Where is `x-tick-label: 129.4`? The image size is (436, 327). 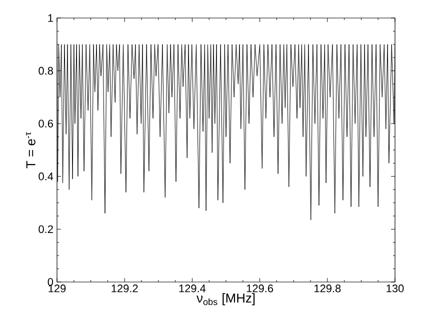
x-tick-label: 129.4 is located at coordinates (192, 288).